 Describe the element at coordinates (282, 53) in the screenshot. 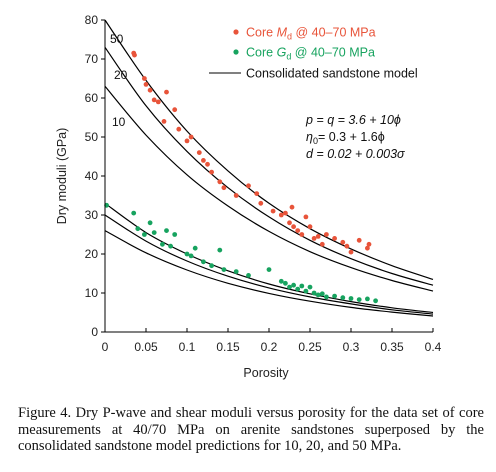

I see `legend-gd-symbol: G` at that location.